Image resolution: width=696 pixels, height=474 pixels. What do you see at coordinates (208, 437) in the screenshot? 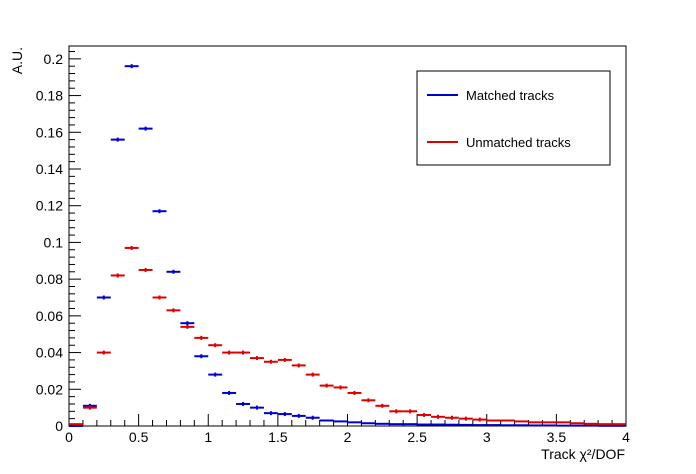
I see `x-tick-label: 1` at bounding box center [208, 437].